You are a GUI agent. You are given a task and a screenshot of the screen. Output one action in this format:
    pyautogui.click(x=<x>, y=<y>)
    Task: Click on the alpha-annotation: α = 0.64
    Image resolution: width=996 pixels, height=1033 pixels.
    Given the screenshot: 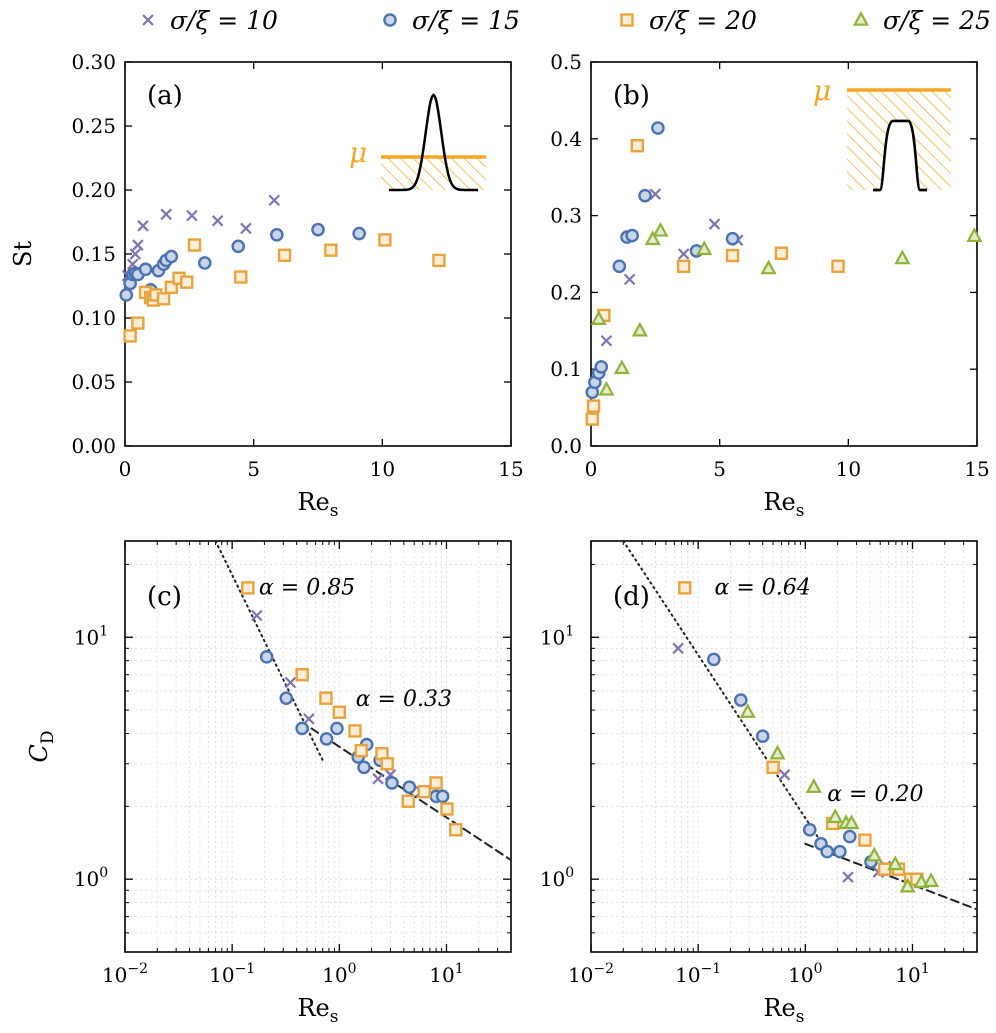 What is the action you would take?
    pyautogui.click(x=763, y=588)
    